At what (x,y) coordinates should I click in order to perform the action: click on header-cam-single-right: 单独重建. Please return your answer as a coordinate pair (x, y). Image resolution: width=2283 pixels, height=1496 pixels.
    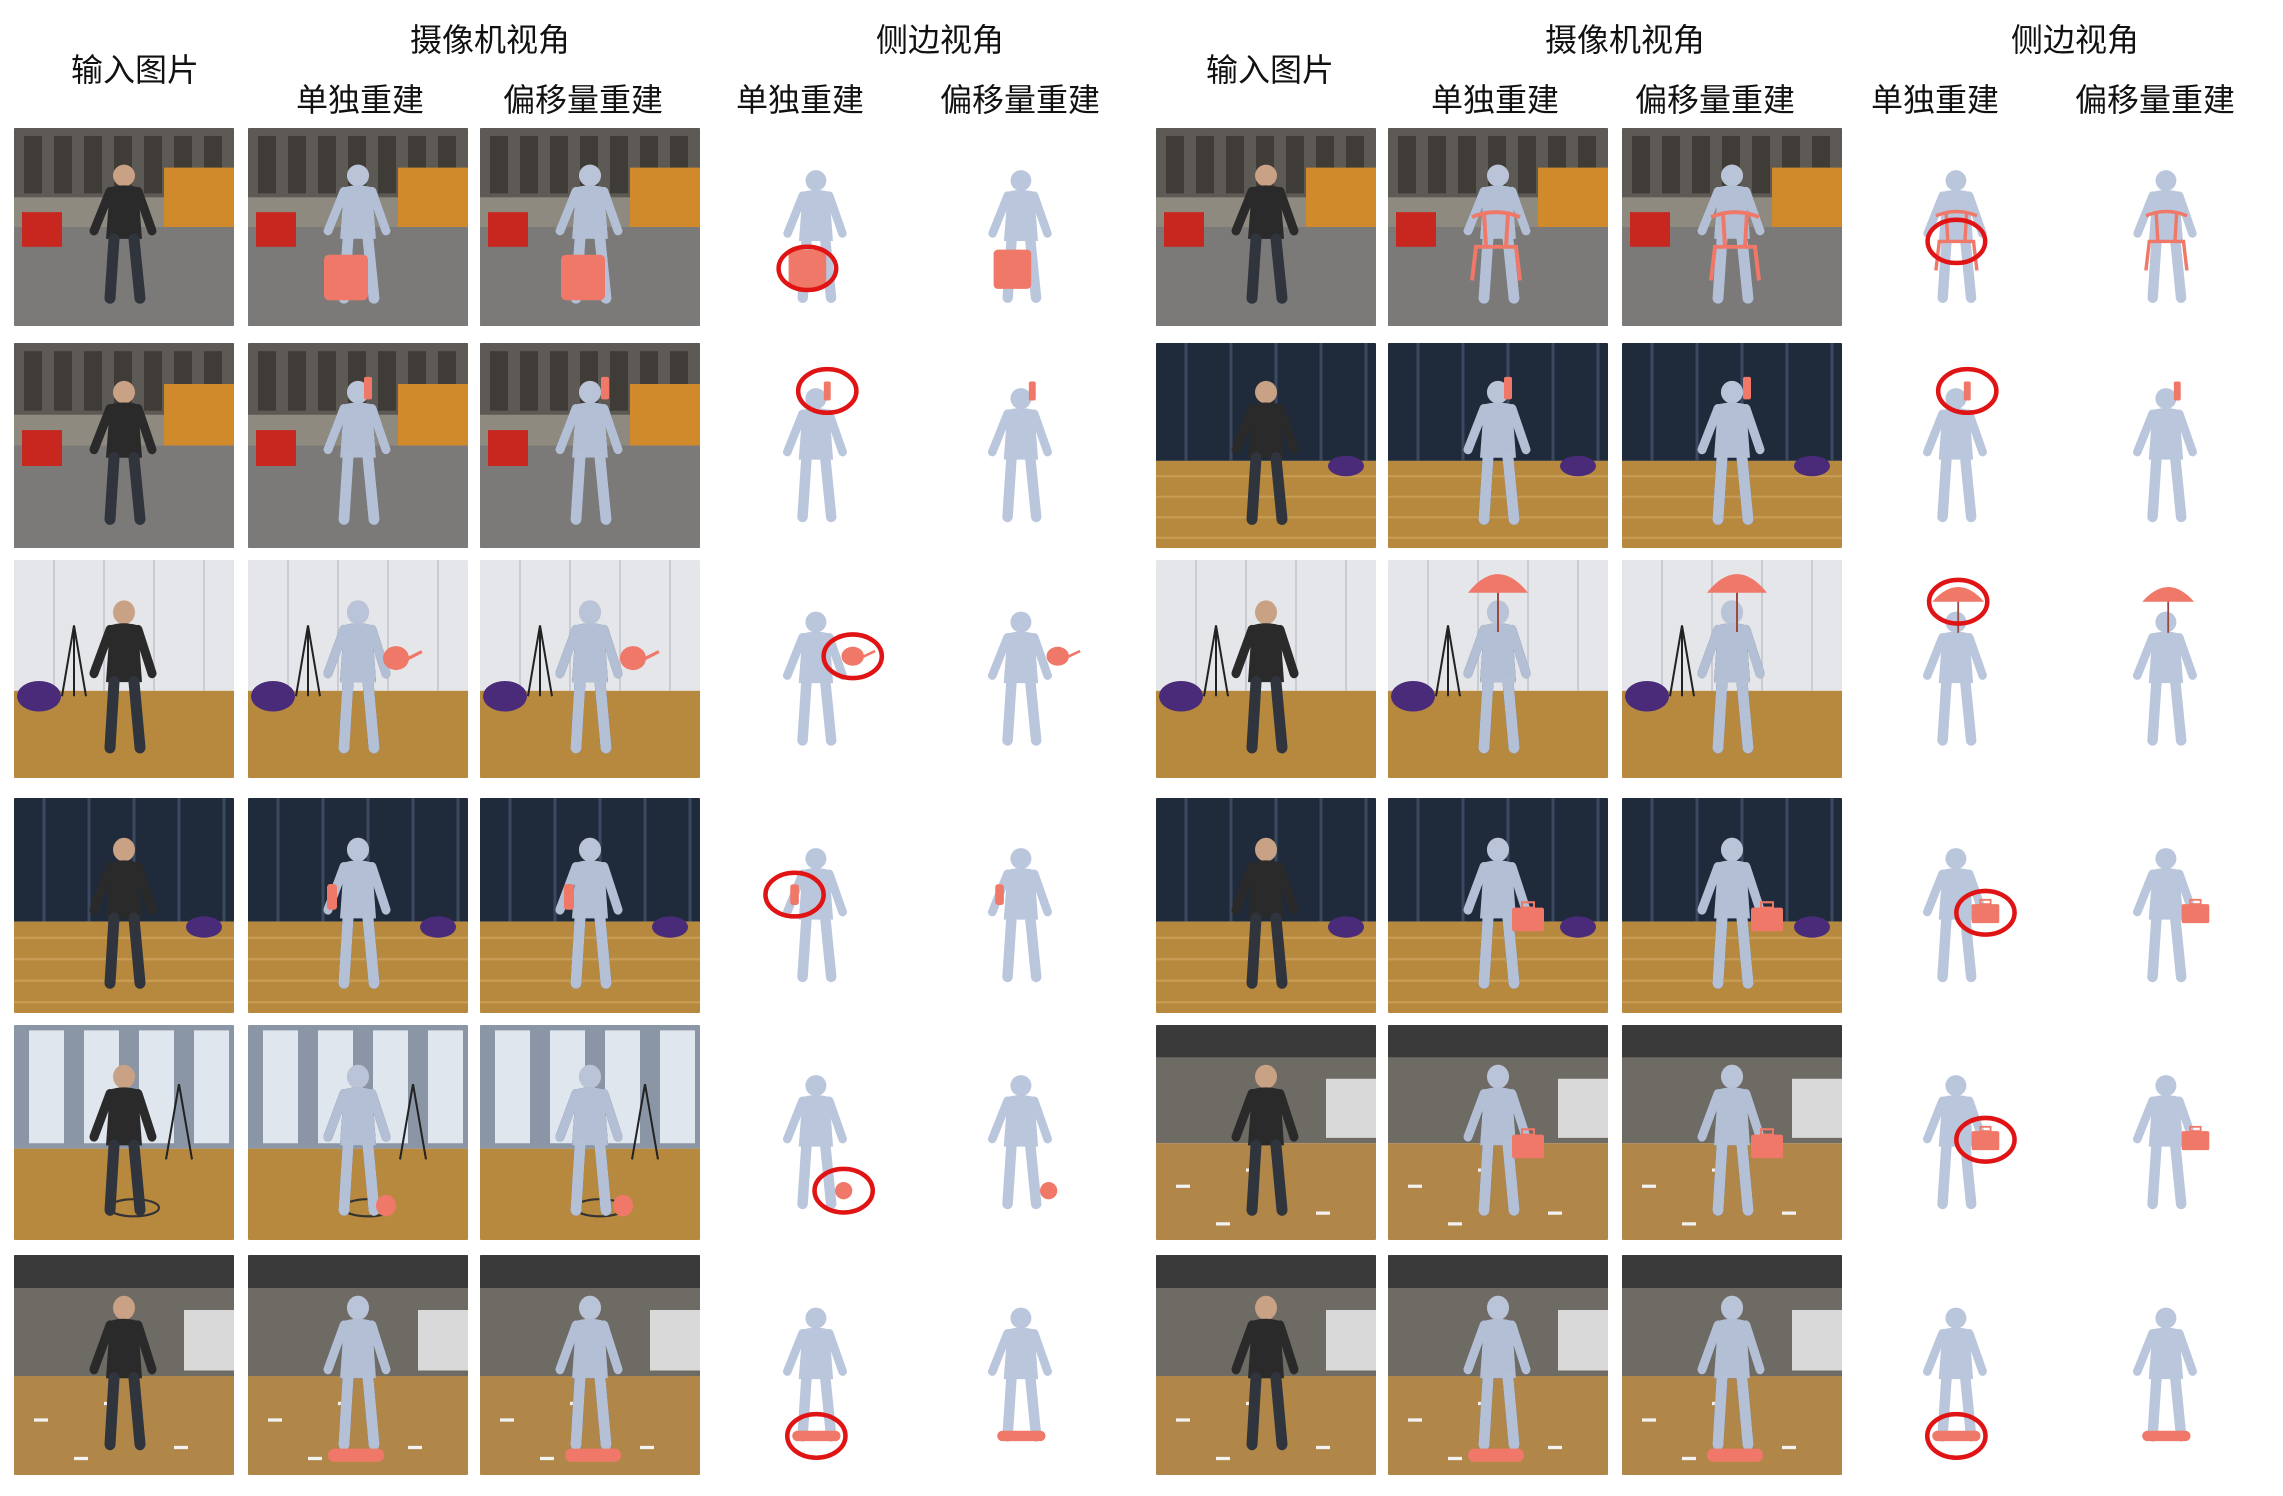
    Looking at the image, I should click on (1494, 100).